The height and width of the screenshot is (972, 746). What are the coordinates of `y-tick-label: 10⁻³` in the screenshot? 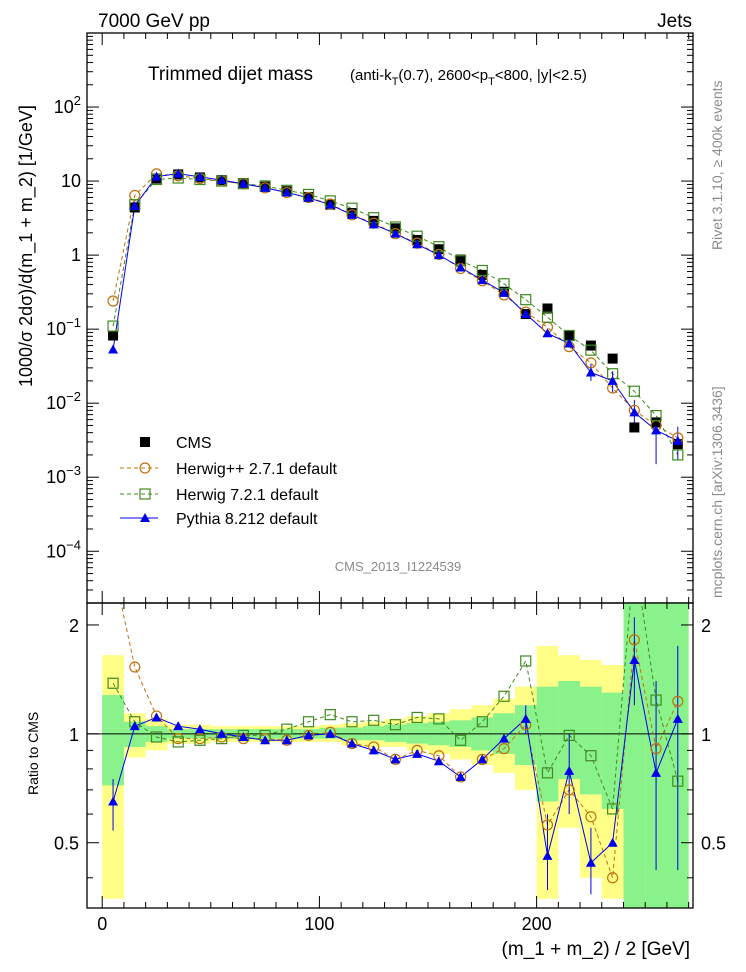 It's located at (63, 475).